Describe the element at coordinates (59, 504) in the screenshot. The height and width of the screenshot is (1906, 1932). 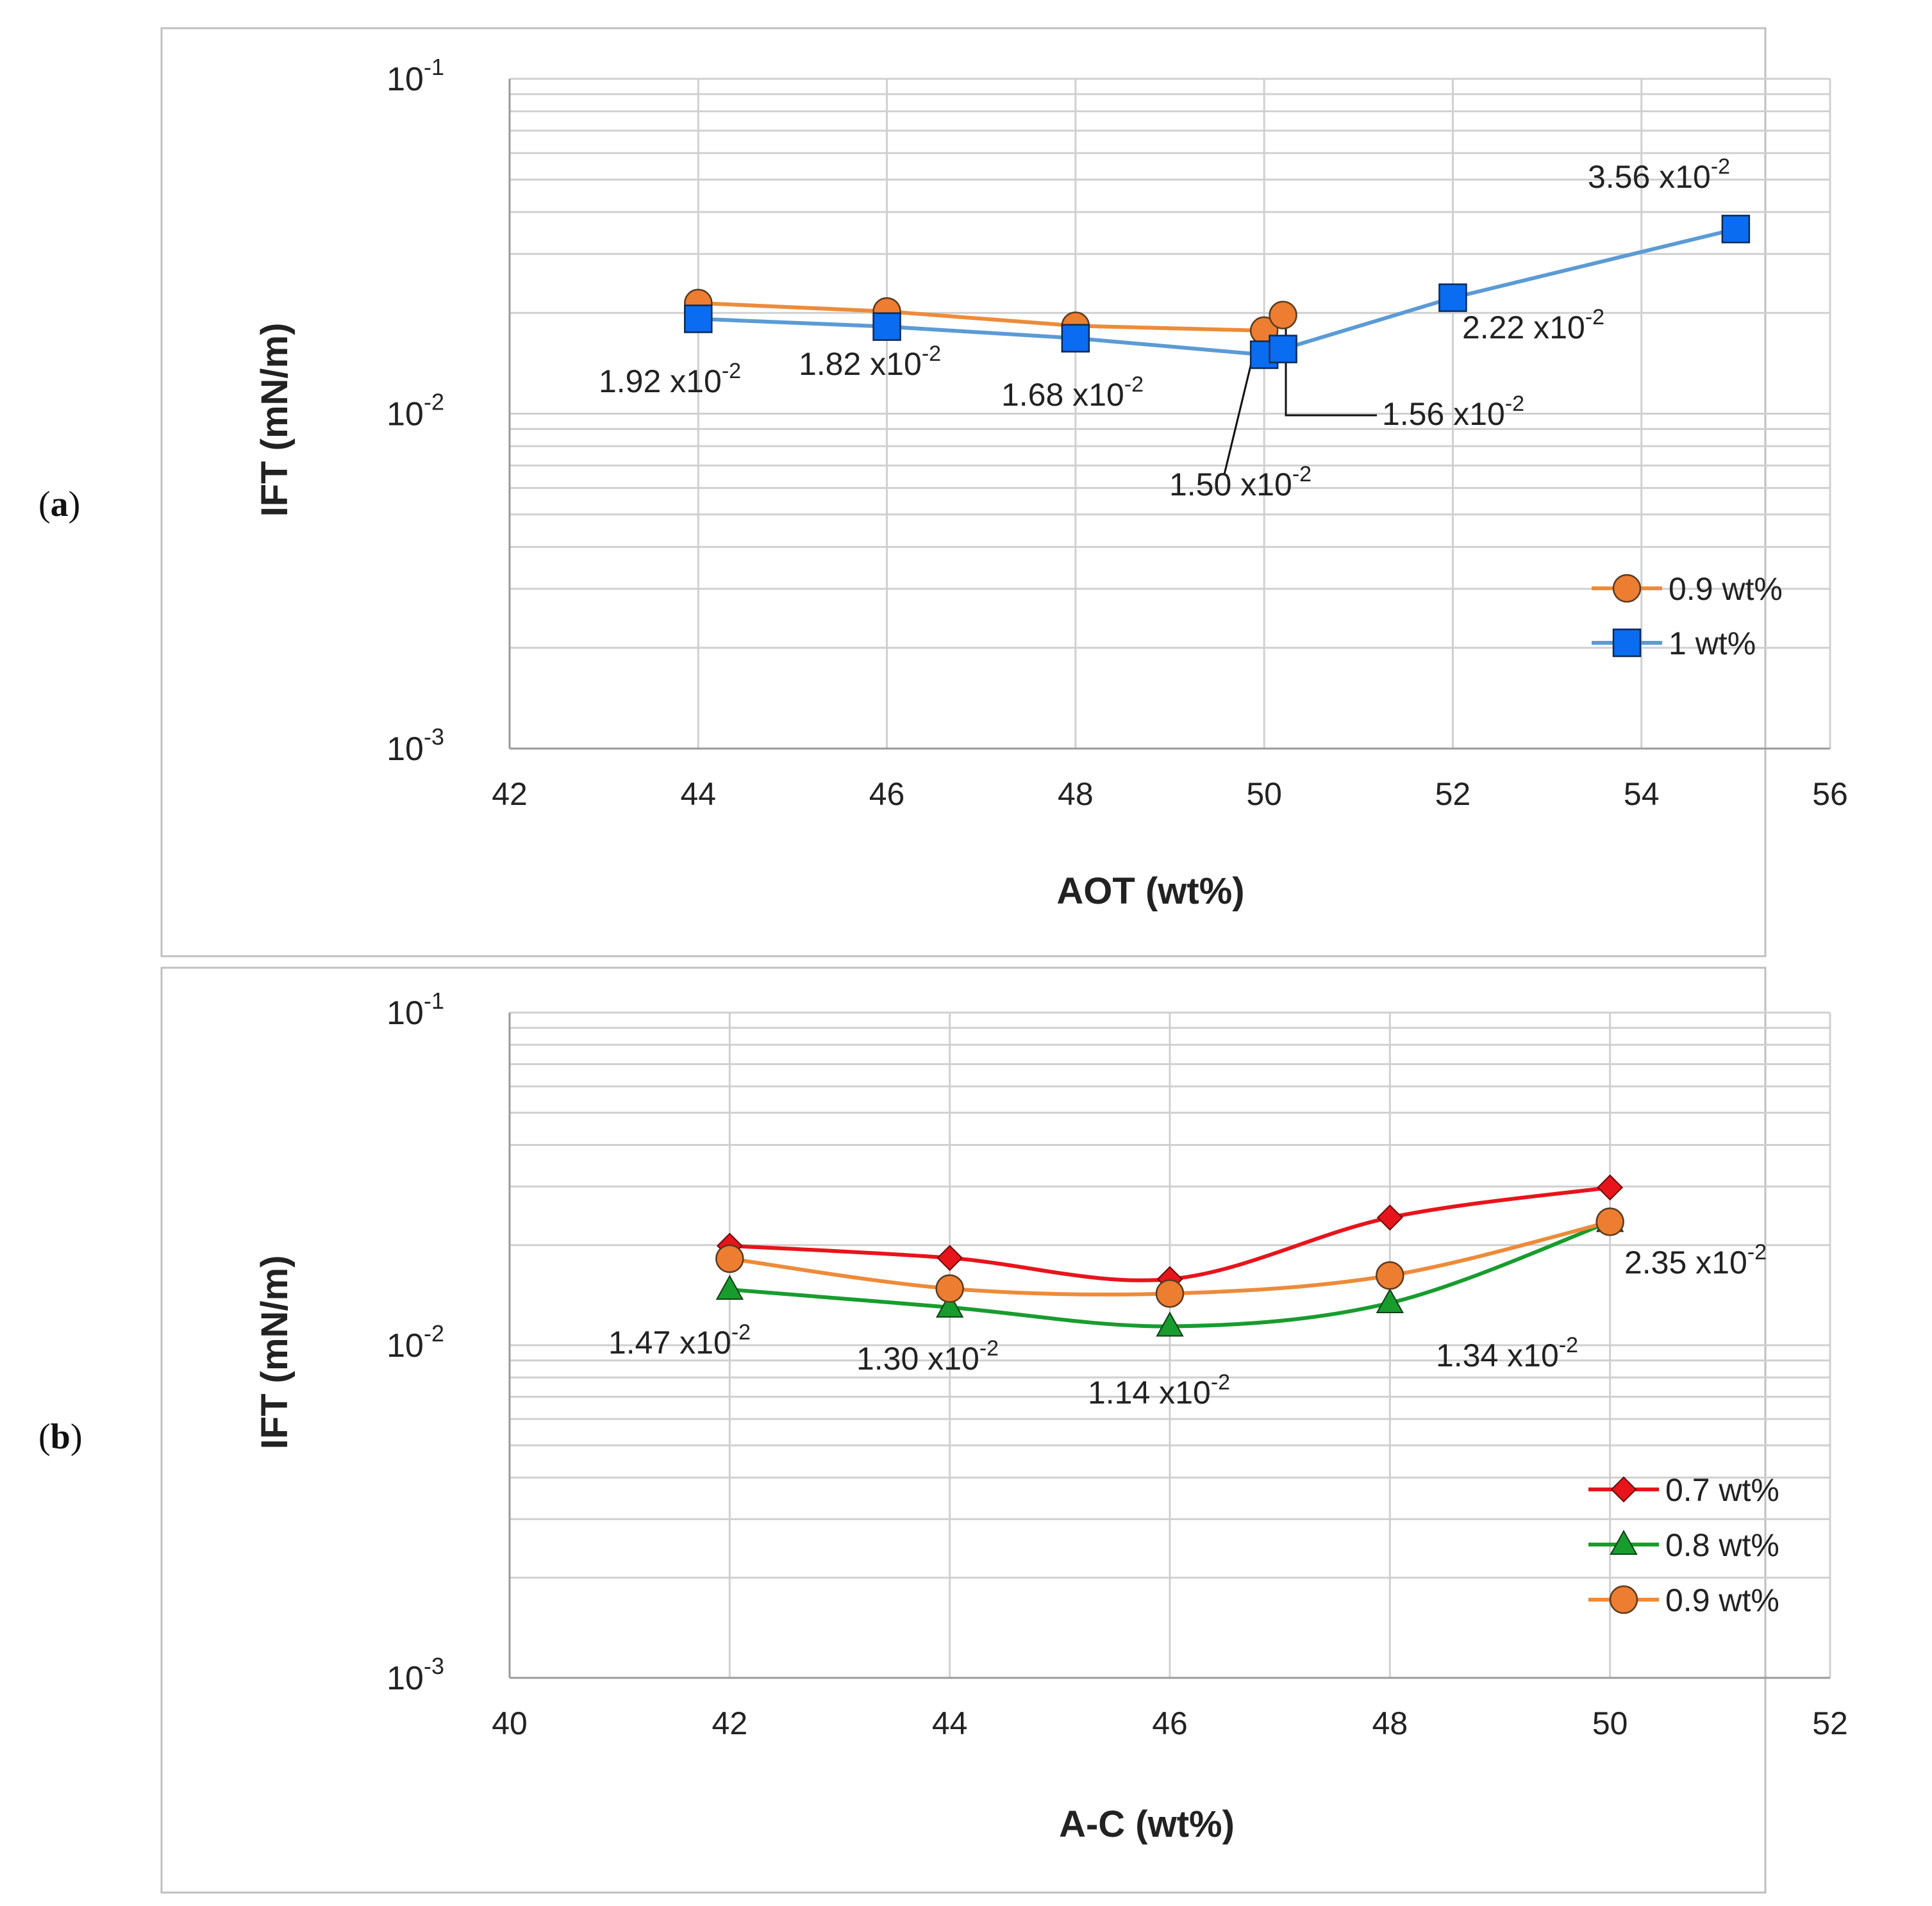
I see `panel-a-letter: (a)` at that location.